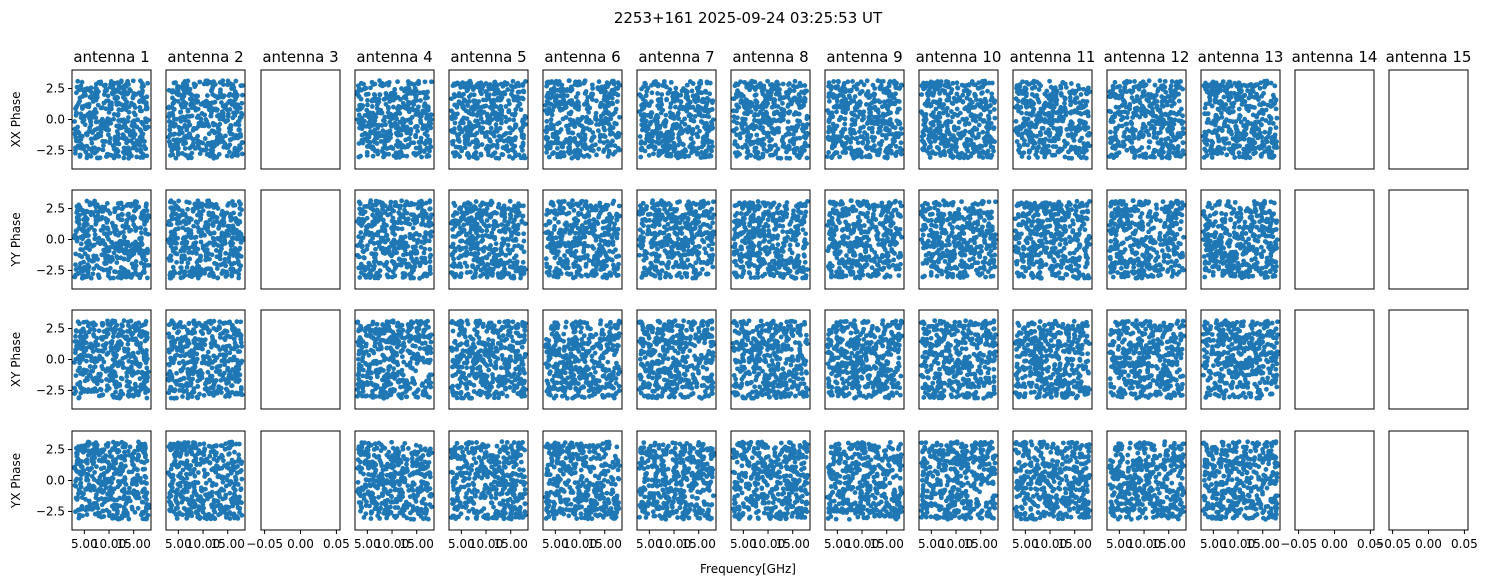  What do you see at coordinates (55, 120) in the screenshot?
I see `y-tick-label: 0.0` at bounding box center [55, 120].